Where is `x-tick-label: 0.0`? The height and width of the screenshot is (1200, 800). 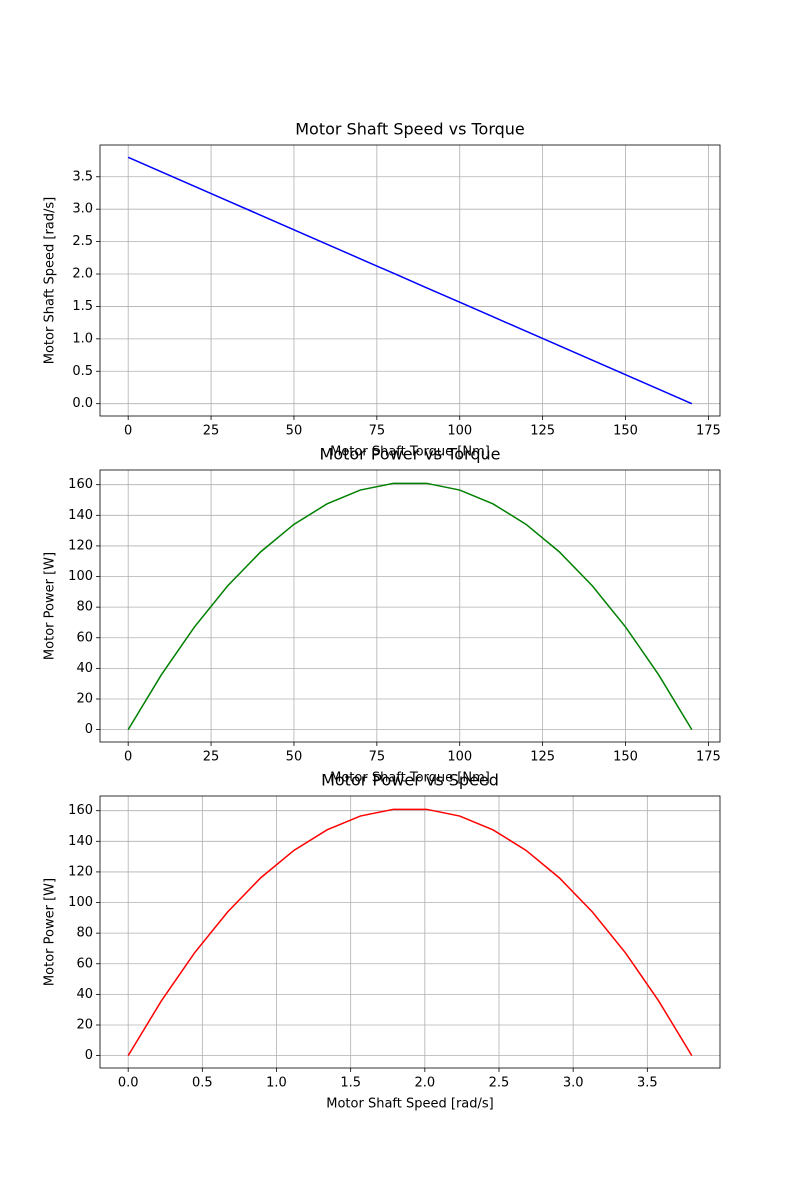 x-tick-label: 0.0 is located at coordinates (128, 1083).